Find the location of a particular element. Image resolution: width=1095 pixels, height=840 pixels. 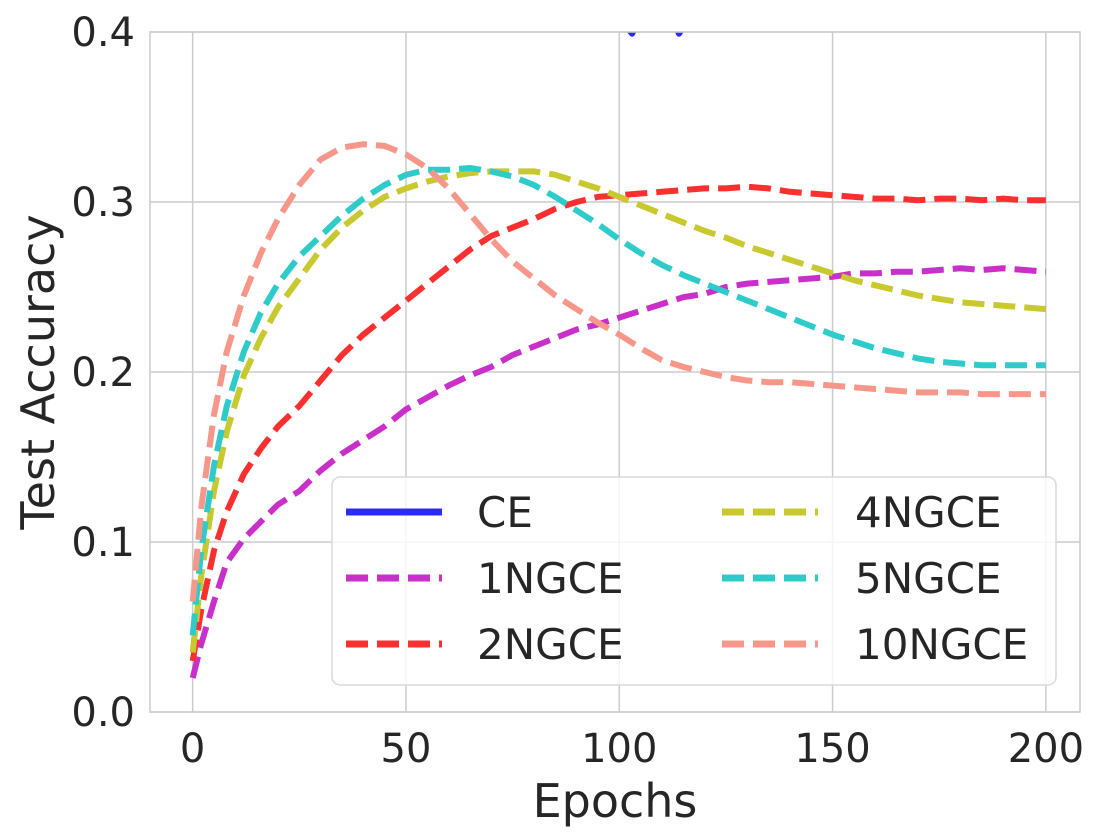

legend-label-ce: CE is located at coordinates (505, 512).